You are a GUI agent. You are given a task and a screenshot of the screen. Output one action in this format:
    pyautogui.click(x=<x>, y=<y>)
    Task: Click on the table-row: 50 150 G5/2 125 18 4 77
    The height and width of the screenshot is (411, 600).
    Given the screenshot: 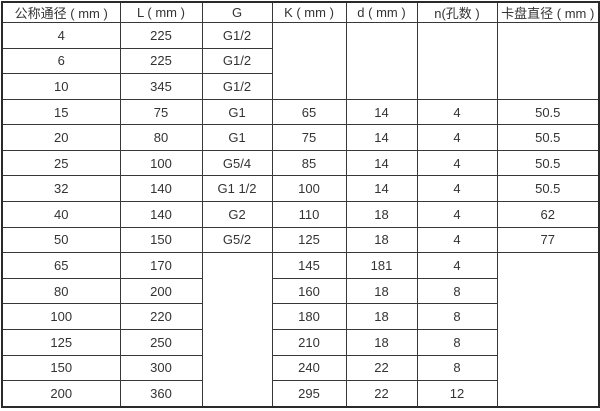 What is the action you would take?
    pyautogui.click(x=300, y=240)
    